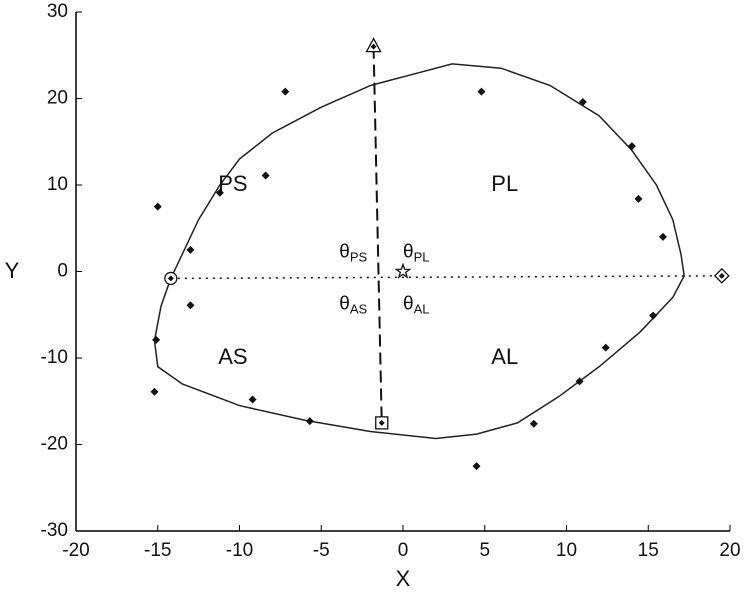 This screenshot has width=750, height=597. I want to click on angle-subscript: AL, so click(422, 309).